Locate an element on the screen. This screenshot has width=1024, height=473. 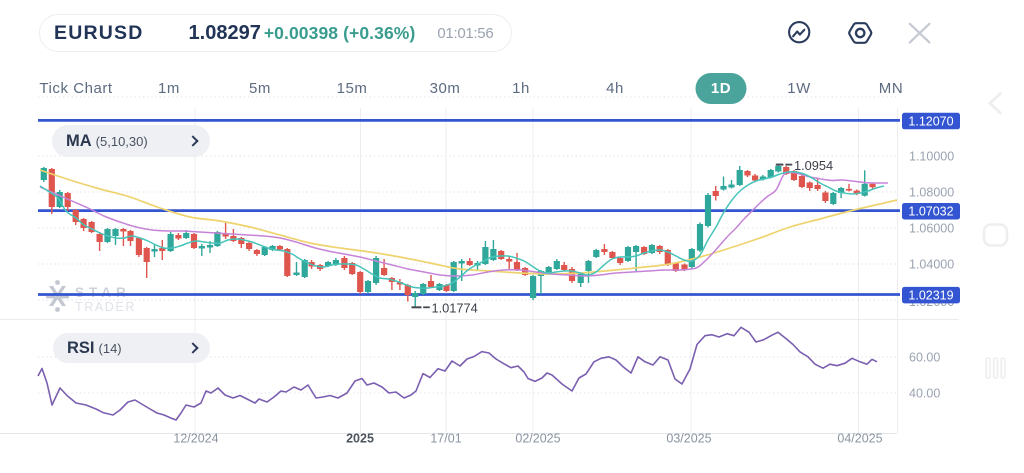
svg-text: 1.04000 is located at coordinates (931, 265).